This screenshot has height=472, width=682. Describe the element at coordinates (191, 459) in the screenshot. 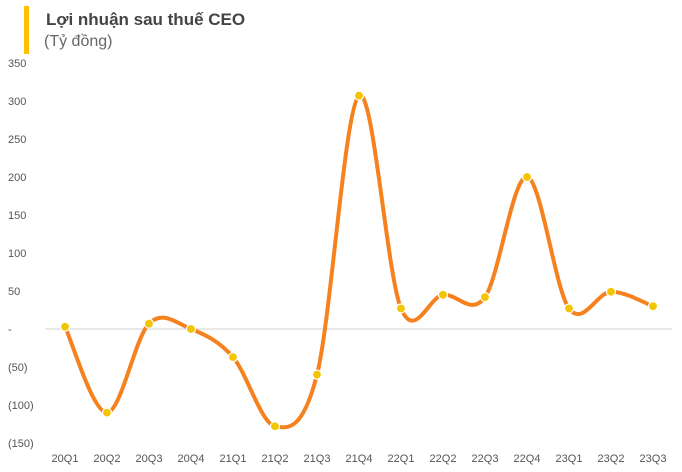

I see `x-tick-label: 20Q4` at that location.